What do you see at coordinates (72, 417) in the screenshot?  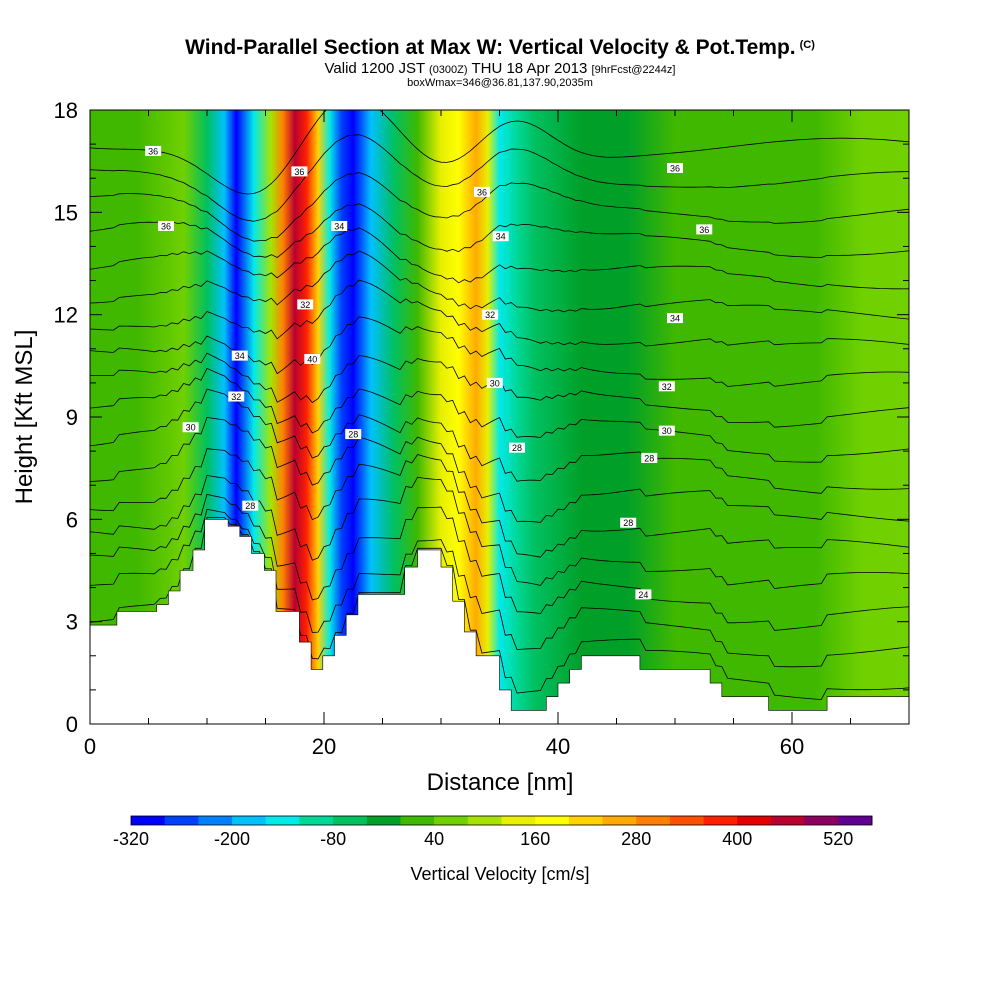 I see `y-tick-label: 9` at bounding box center [72, 417].